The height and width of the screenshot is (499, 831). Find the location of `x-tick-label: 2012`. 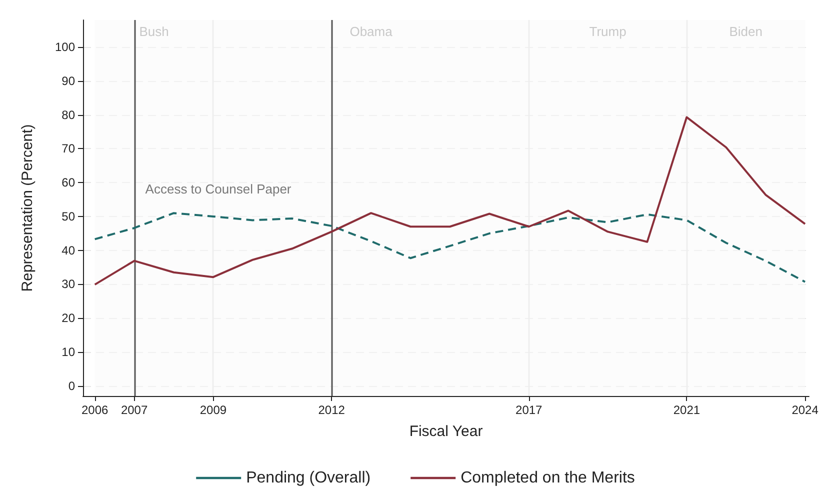

x-tick-label: 2012 is located at coordinates (332, 410).